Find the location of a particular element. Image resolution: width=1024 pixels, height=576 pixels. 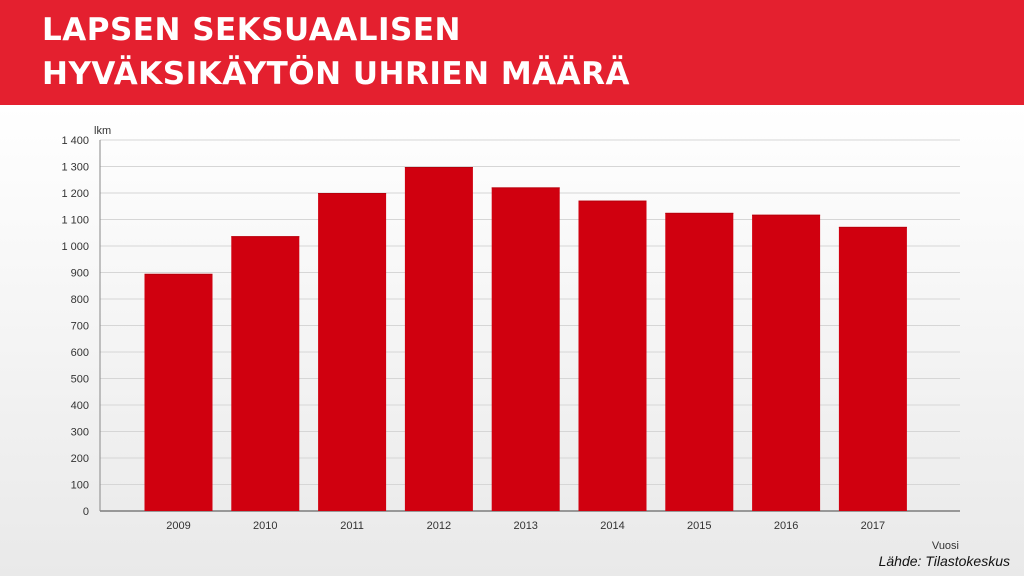

y-tick-label: 1 200 is located at coordinates (75, 194).